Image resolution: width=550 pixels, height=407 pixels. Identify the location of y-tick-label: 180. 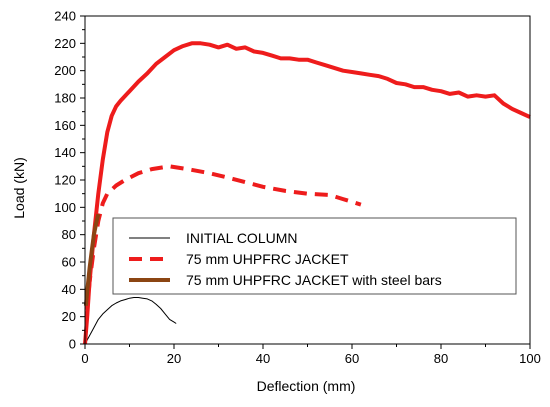
(65, 98).